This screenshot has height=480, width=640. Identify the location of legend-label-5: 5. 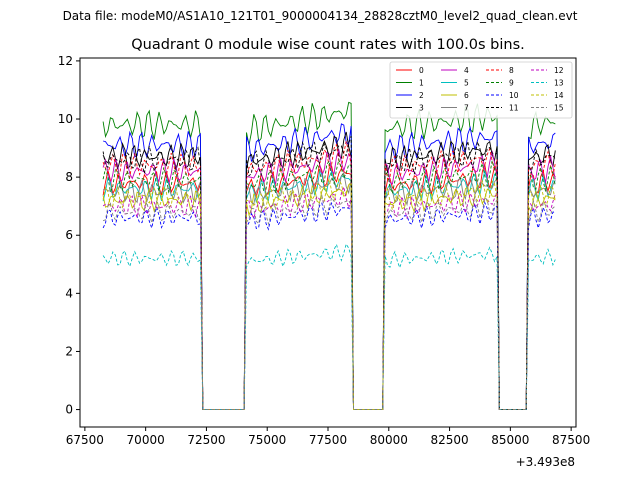
(466, 83).